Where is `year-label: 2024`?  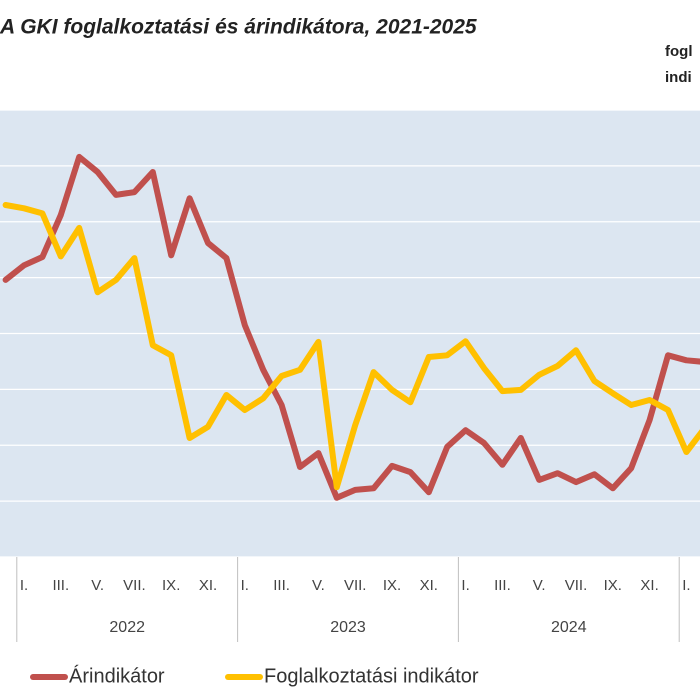 year-label: 2024 is located at coordinates (569, 627).